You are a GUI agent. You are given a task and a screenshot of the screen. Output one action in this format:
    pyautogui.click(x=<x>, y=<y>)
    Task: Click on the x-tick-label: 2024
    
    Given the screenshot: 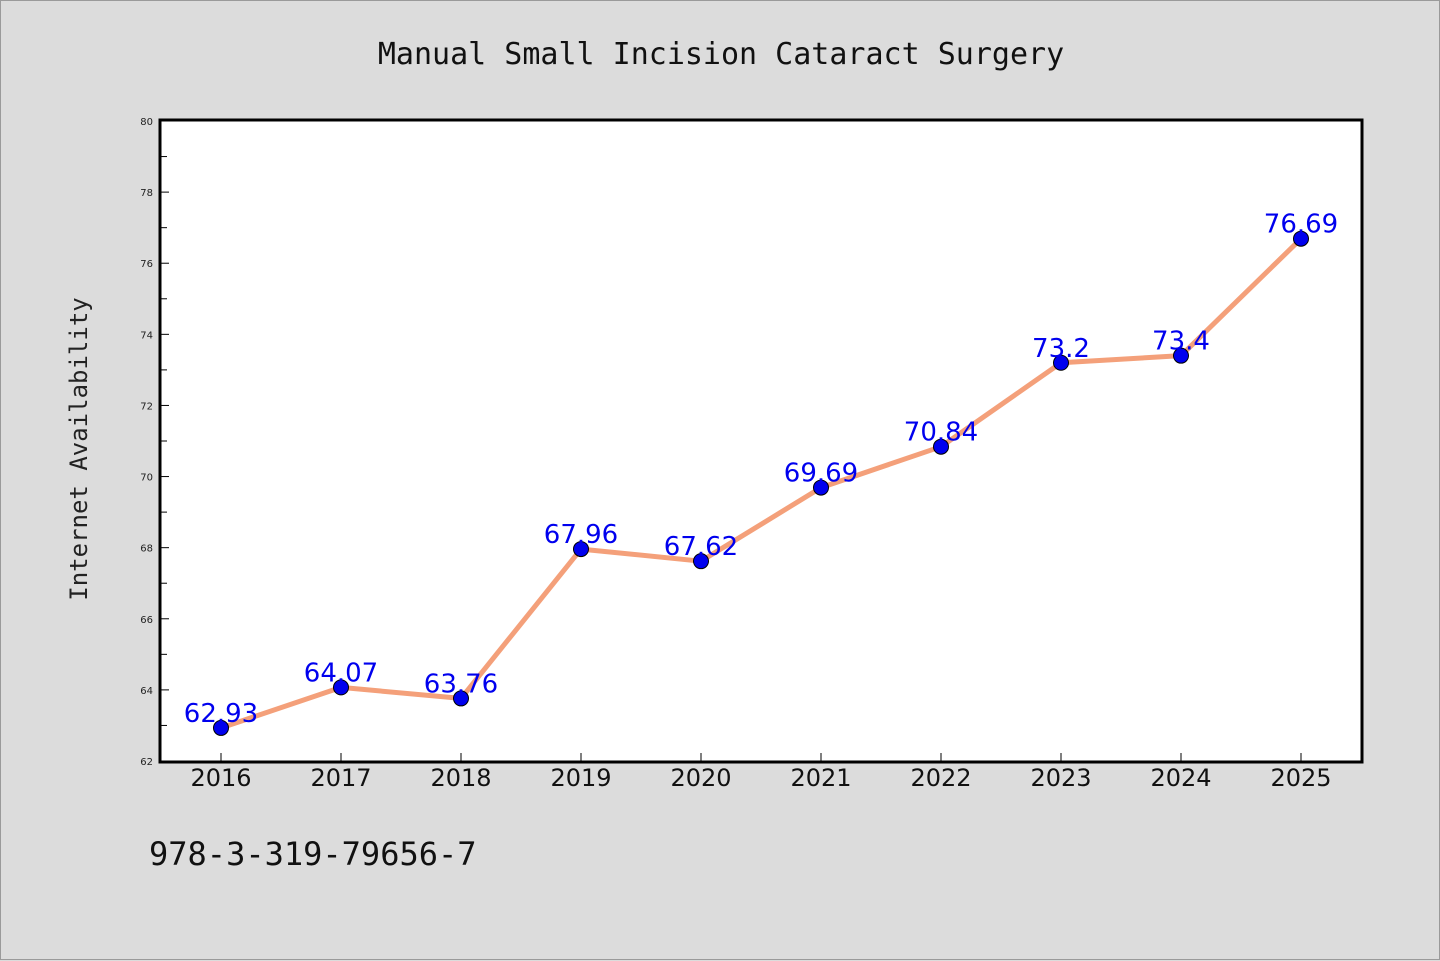 What is the action you would take?
    pyautogui.click(x=1180, y=778)
    